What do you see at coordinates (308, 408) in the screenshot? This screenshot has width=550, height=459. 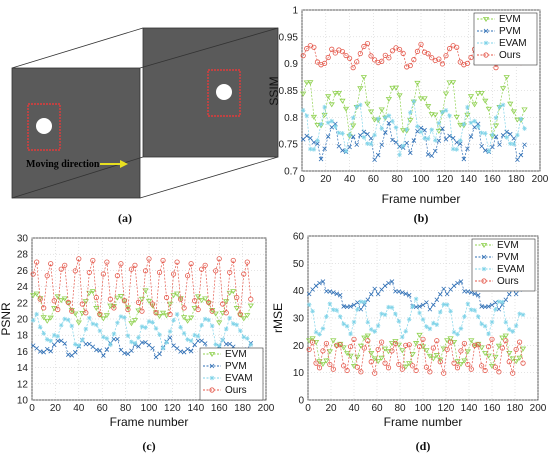 I see `x-tick-label: 0` at bounding box center [308, 408].